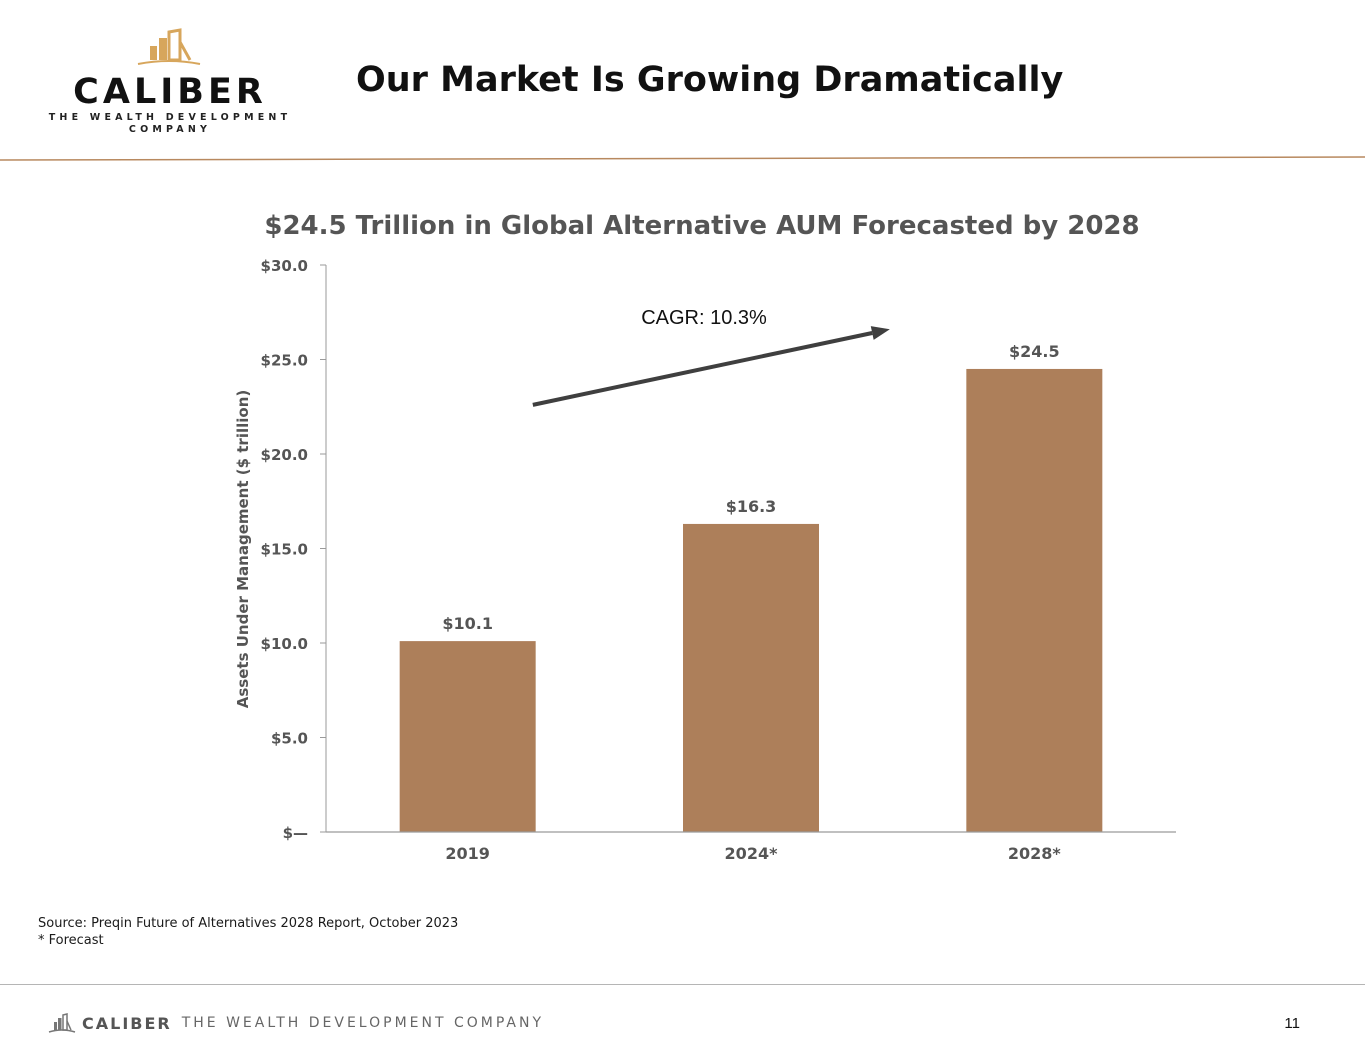 Image resolution: width=1365 pixels, height=1055 pixels. I want to click on footer-brand-name: CALIBER, so click(127, 1023).